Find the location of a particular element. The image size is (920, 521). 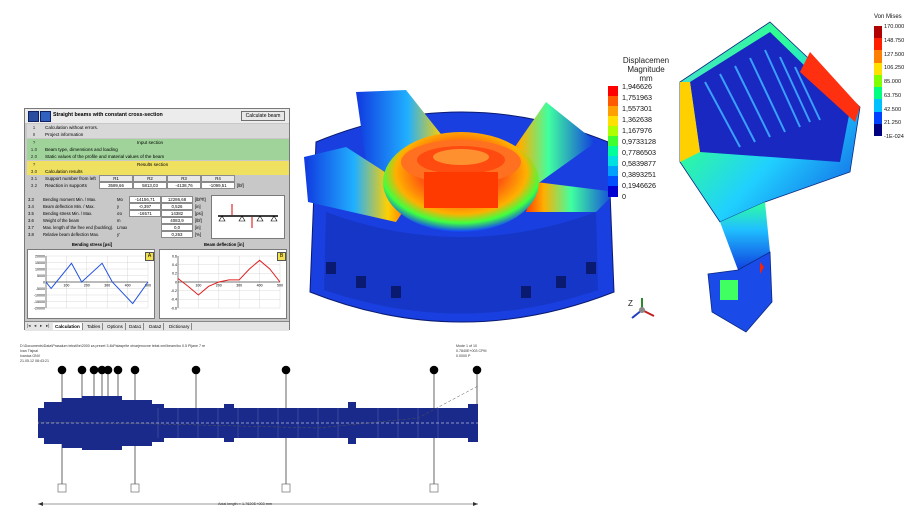

mode-text: Mode 1 of 10 is located at coordinates (466, 346).